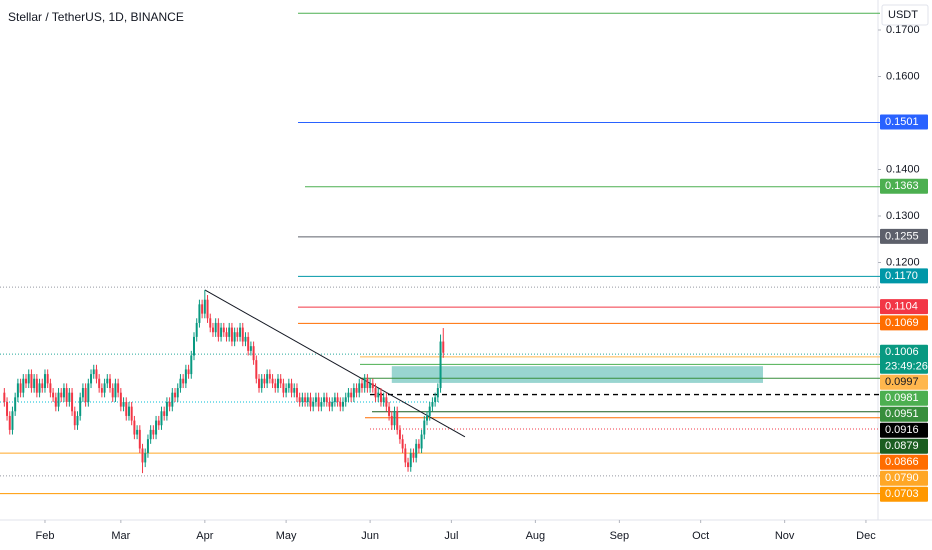 Image resolution: width=932 pixels, height=550 pixels. I want to click on x-tick-label: Jul, so click(451, 536).